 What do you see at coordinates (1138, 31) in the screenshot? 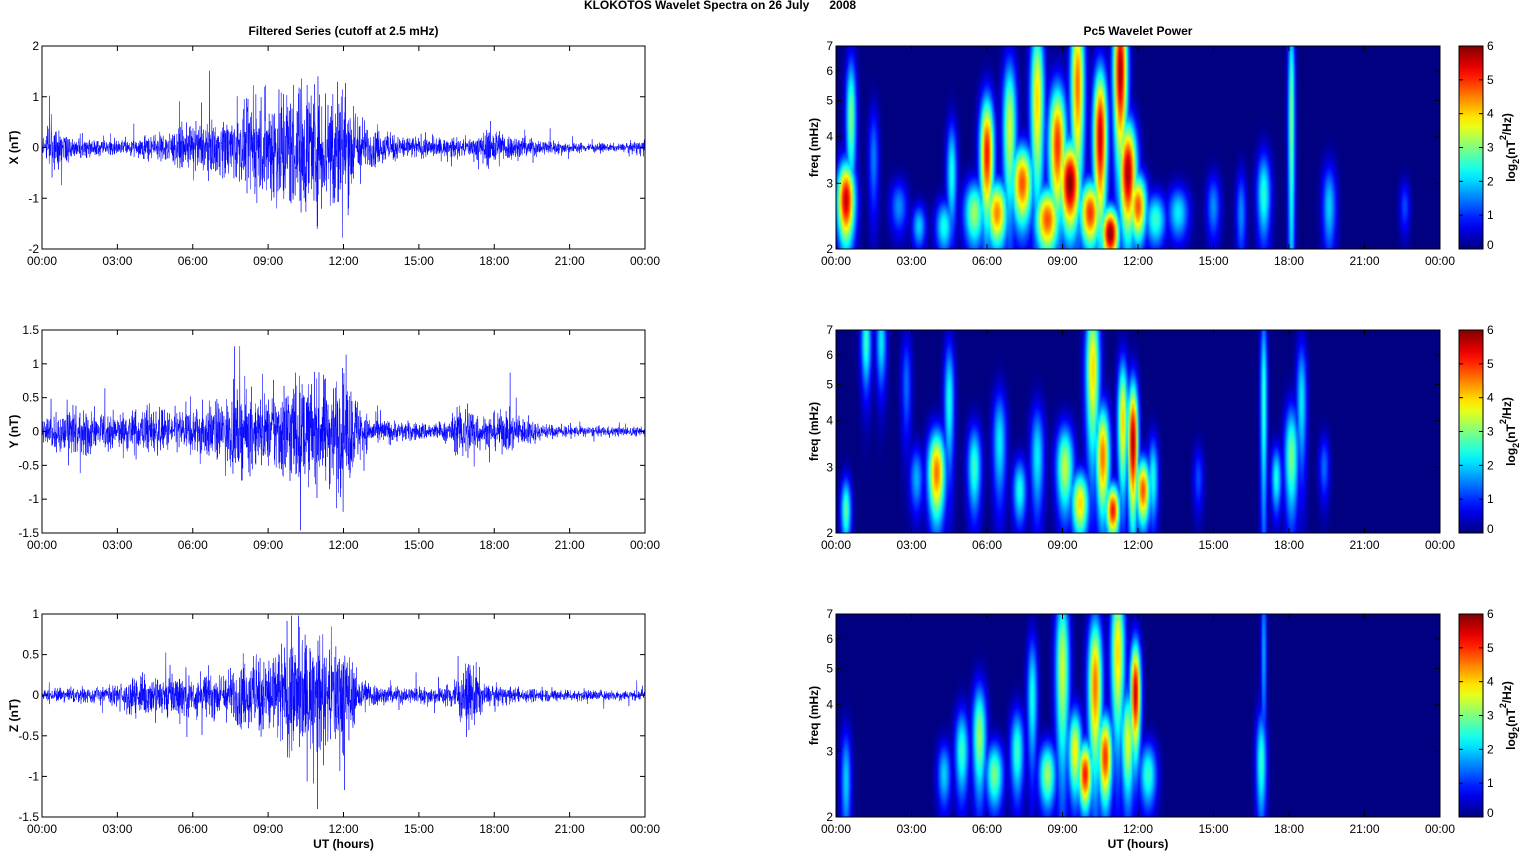
I see `chart-title: Pc5 Wavelet Power` at bounding box center [1138, 31].